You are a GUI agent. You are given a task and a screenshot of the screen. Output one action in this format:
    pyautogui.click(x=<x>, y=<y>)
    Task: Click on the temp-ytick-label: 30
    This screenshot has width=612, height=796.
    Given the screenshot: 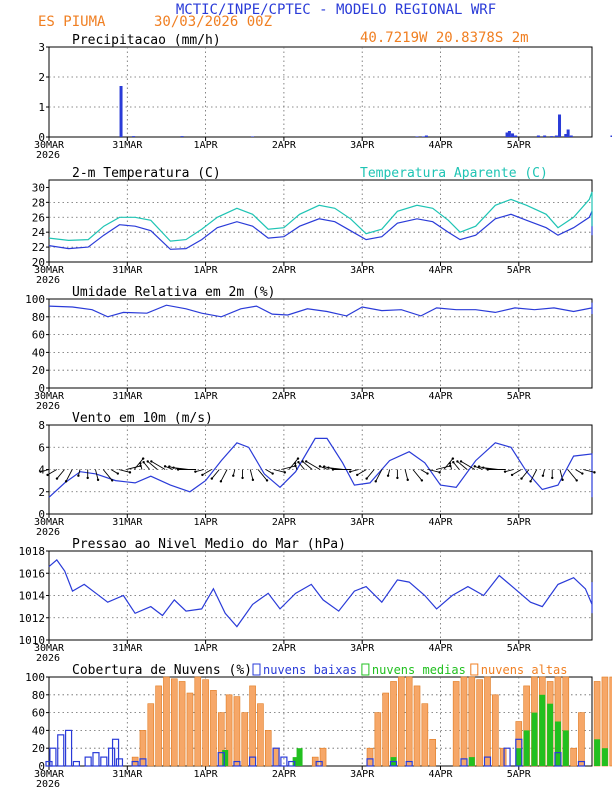 What is the action you would take?
    pyautogui.click(x=38, y=187)
    